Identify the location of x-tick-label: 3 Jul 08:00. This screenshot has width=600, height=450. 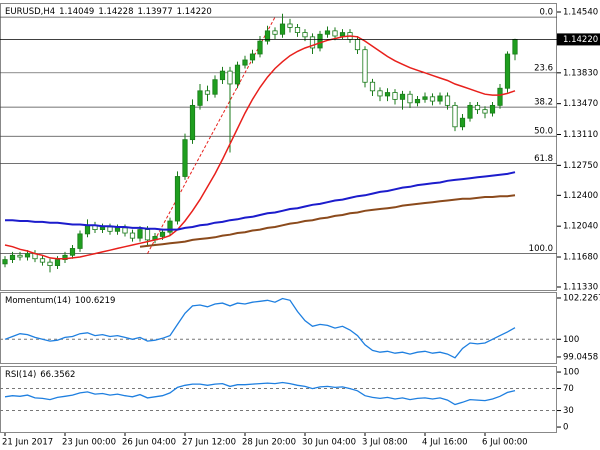
(385, 443).